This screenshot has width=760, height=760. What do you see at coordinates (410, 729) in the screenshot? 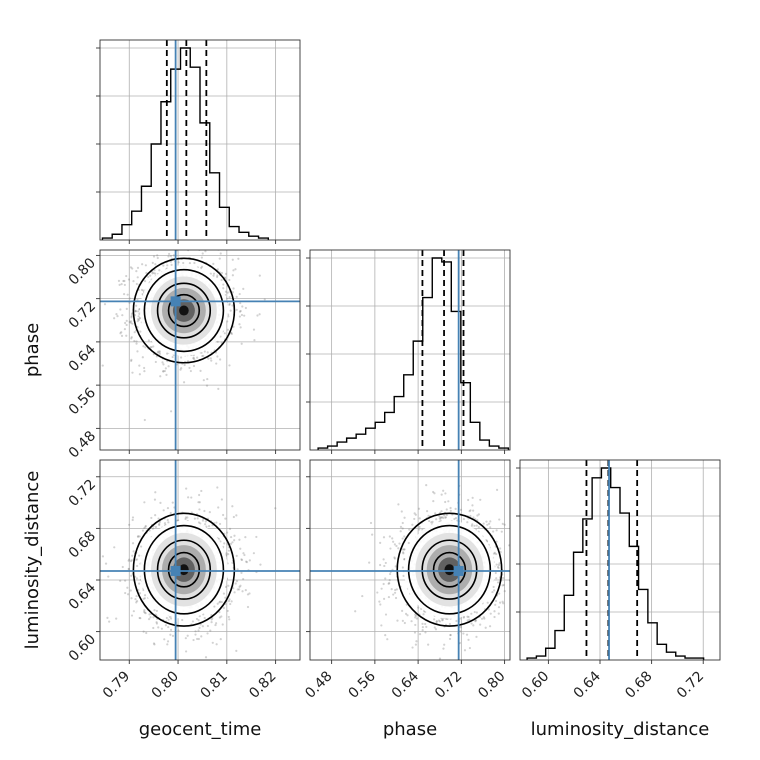
I see `x-axis-label-phase: phase` at bounding box center [410, 729].